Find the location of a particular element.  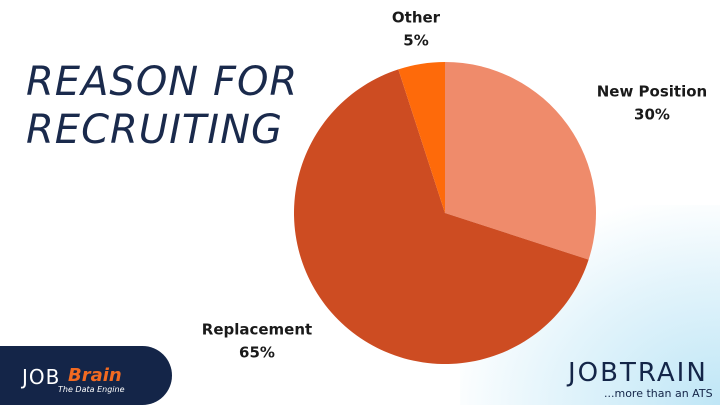

slice-label: Other is located at coordinates (416, 18).